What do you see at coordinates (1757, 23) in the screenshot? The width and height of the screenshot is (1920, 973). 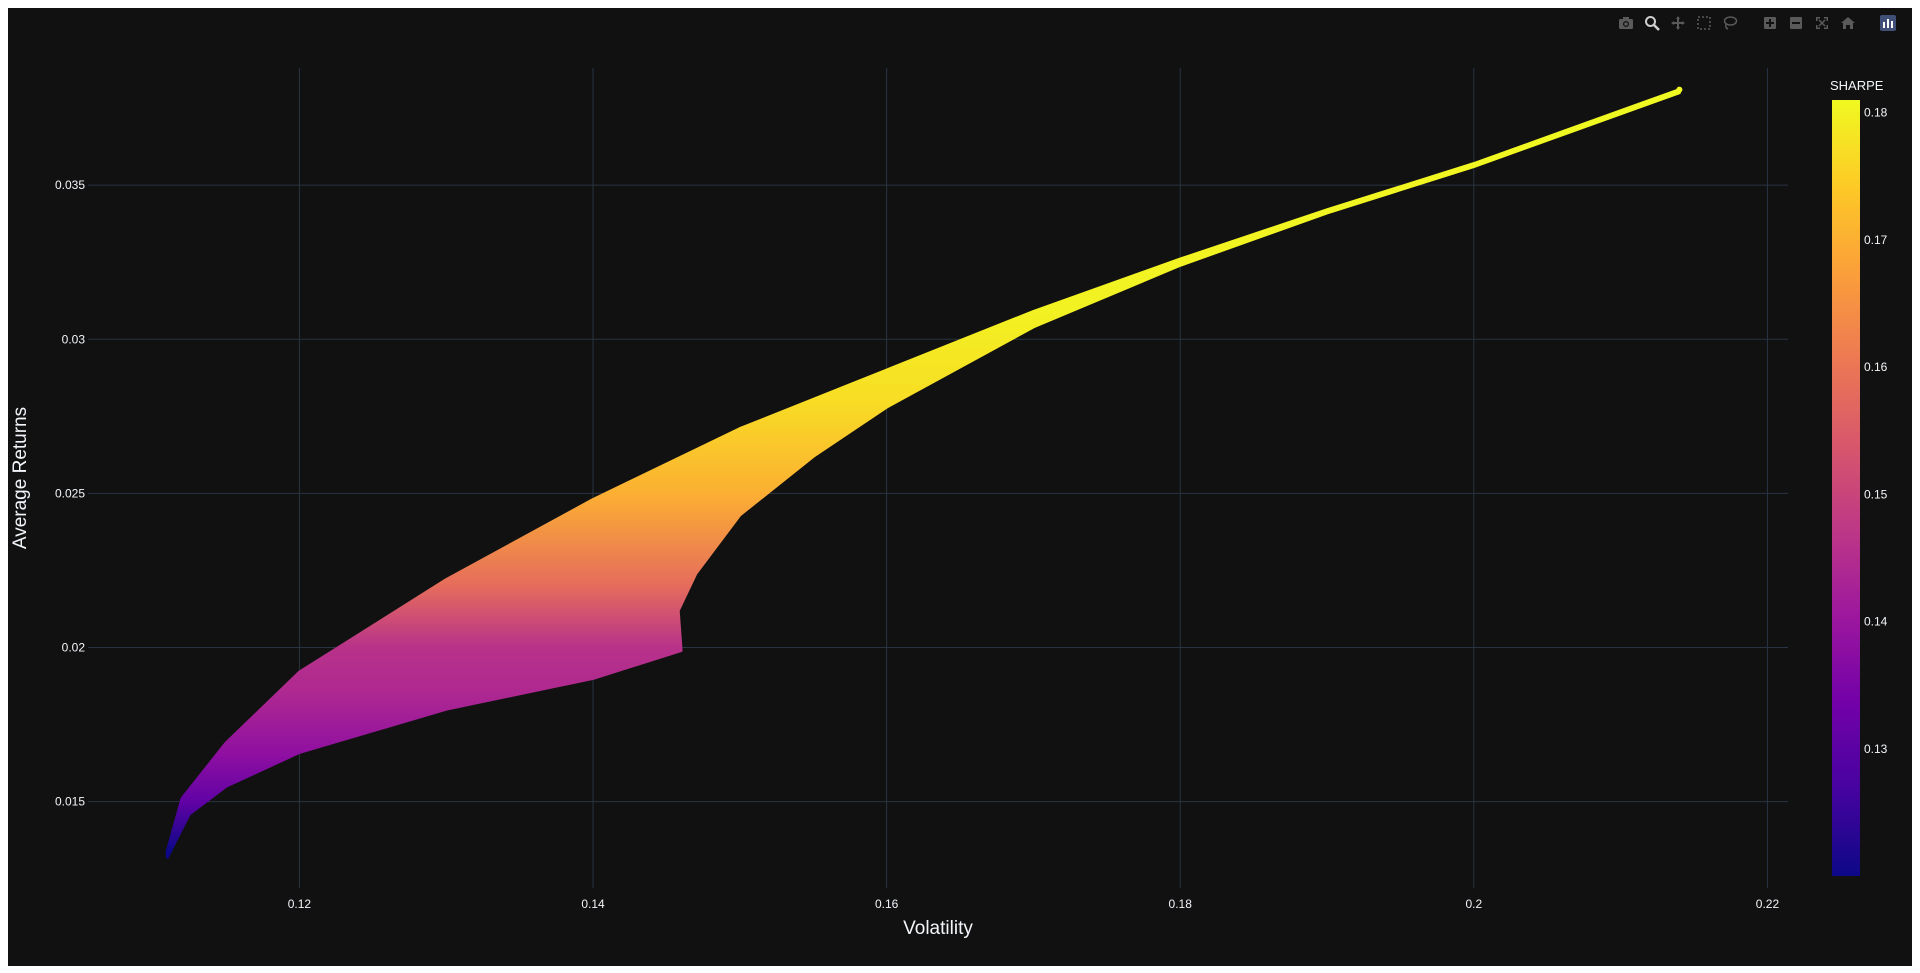 I see `modebar` at bounding box center [1757, 23].